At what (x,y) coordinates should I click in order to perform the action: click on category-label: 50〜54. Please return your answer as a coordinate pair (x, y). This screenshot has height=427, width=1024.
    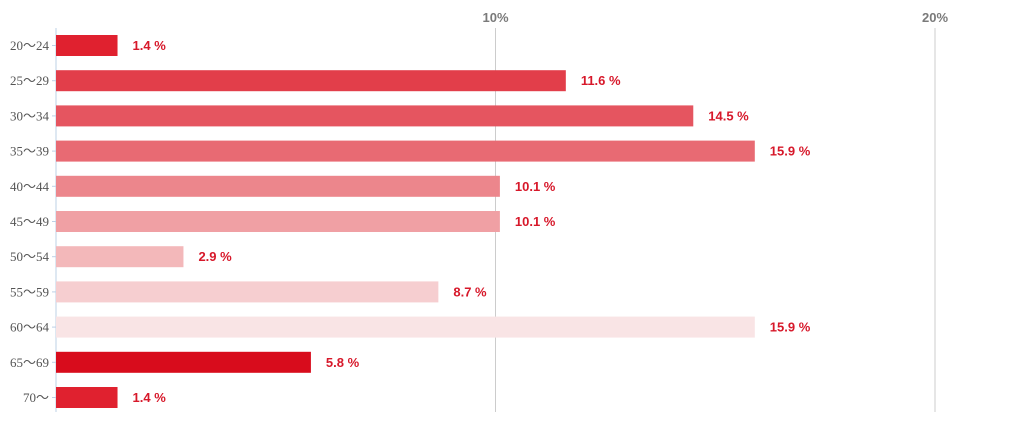
    Looking at the image, I should click on (30, 256).